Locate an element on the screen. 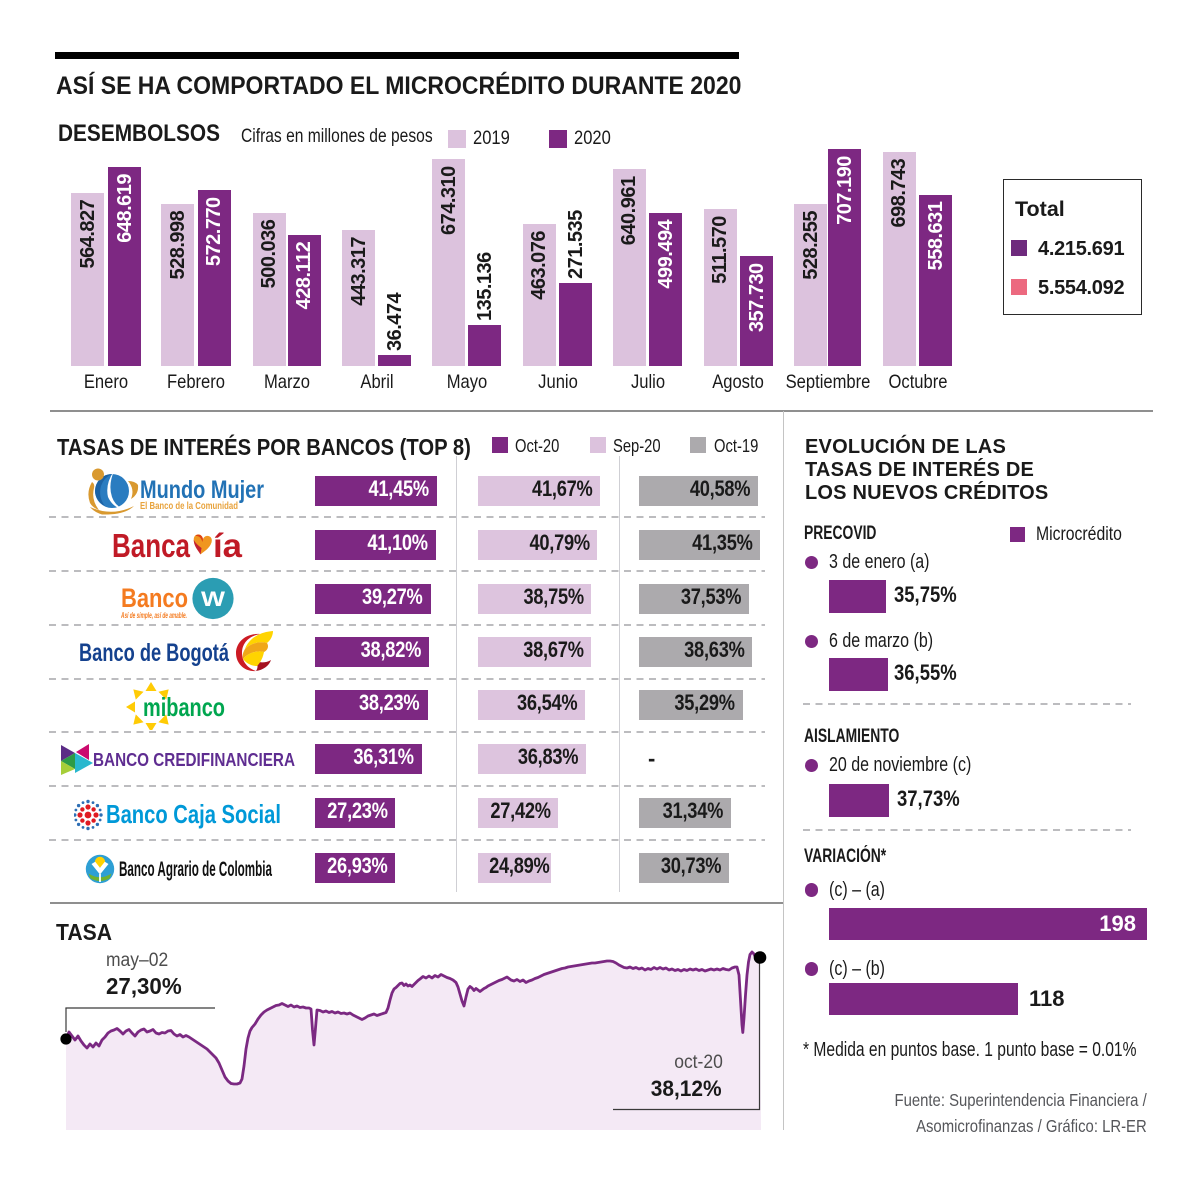 This screenshot has width=1200, height=1187. svg-text: Mundo Mujer is located at coordinates (202, 490).